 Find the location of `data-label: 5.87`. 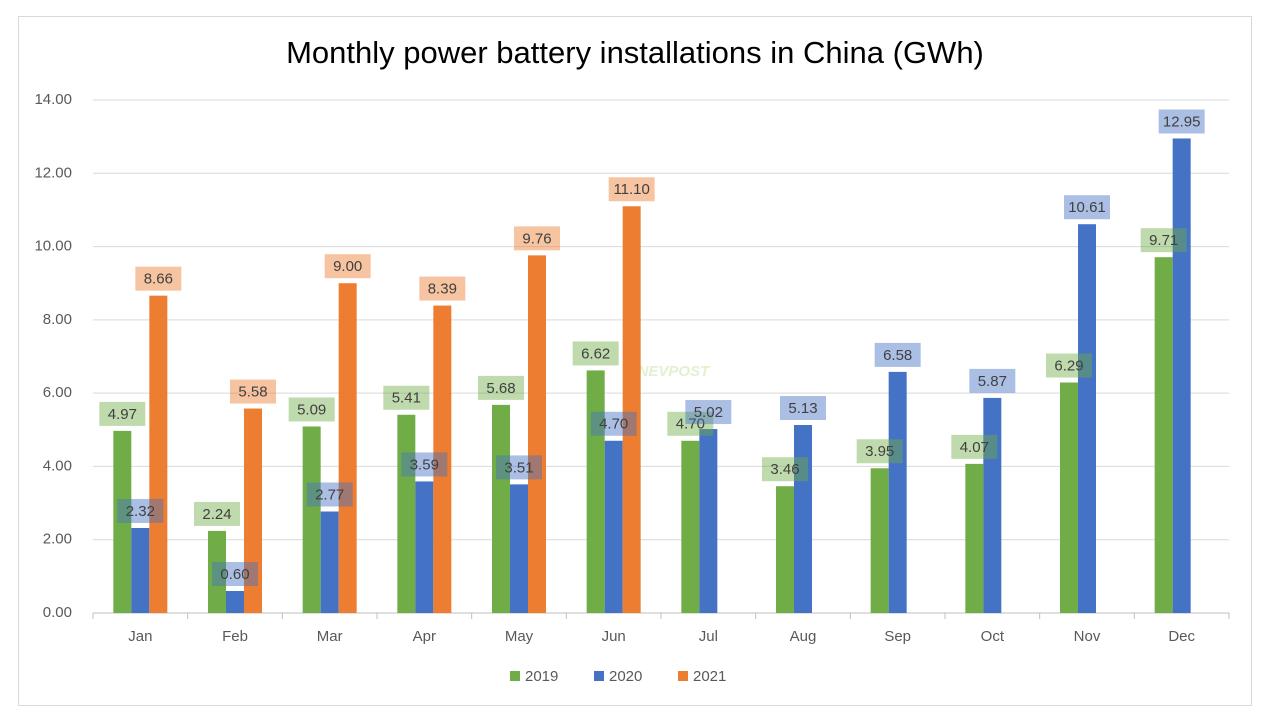

data-label: 5.87 is located at coordinates (992, 381).